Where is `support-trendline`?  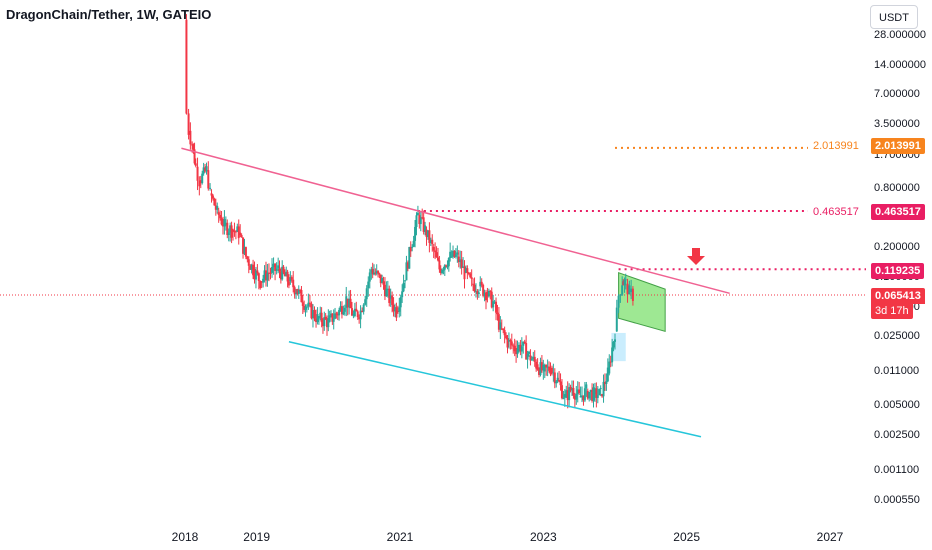
support-trendline is located at coordinates (495, 389).